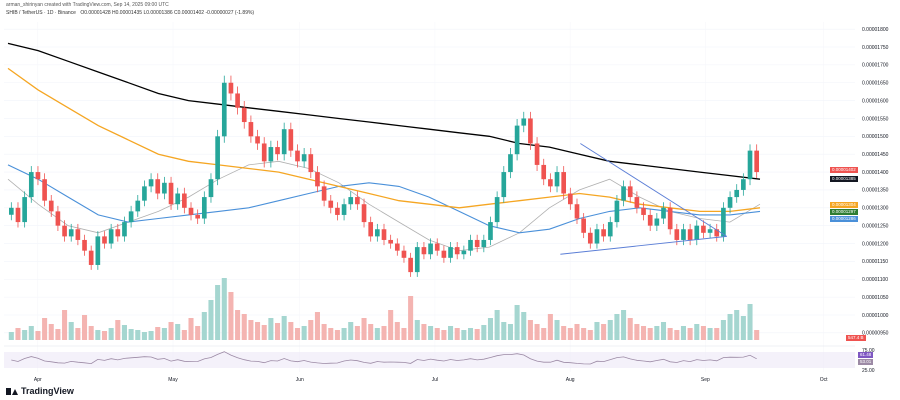  What do you see at coordinates (875, 298) in the screenshot?
I see `price-tick-label: 0.00001050` at bounding box center [875, 298].